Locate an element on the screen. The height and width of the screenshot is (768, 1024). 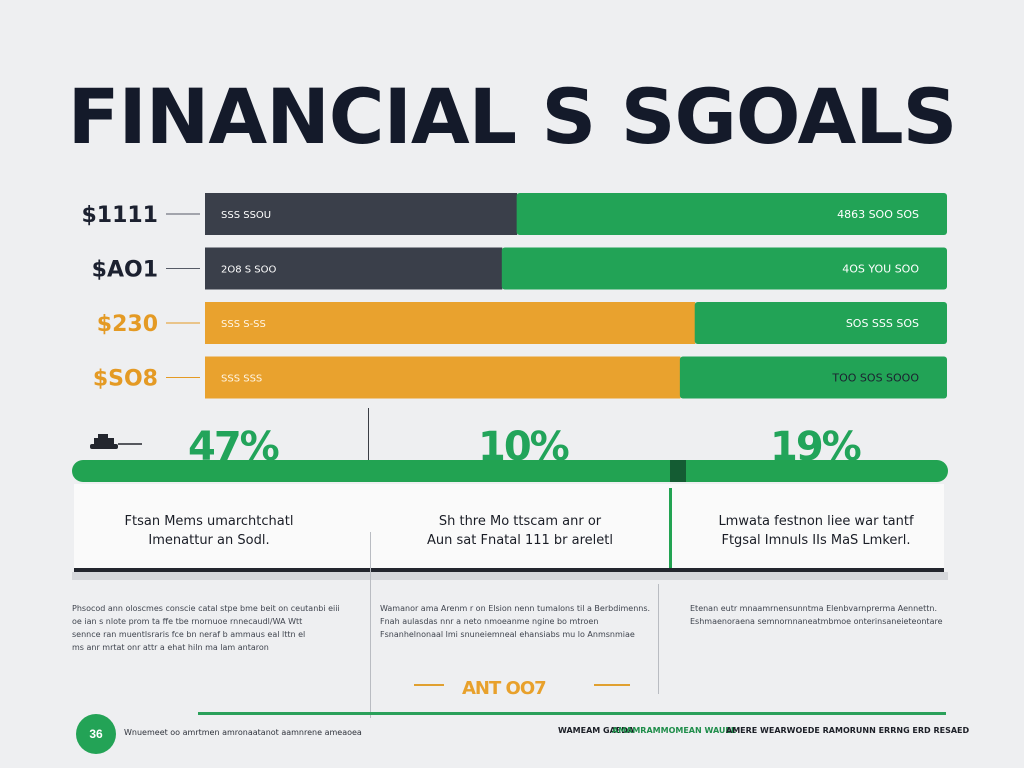
page-title: FINANCIAL S SGOALS is located at coordinates (512, 116).